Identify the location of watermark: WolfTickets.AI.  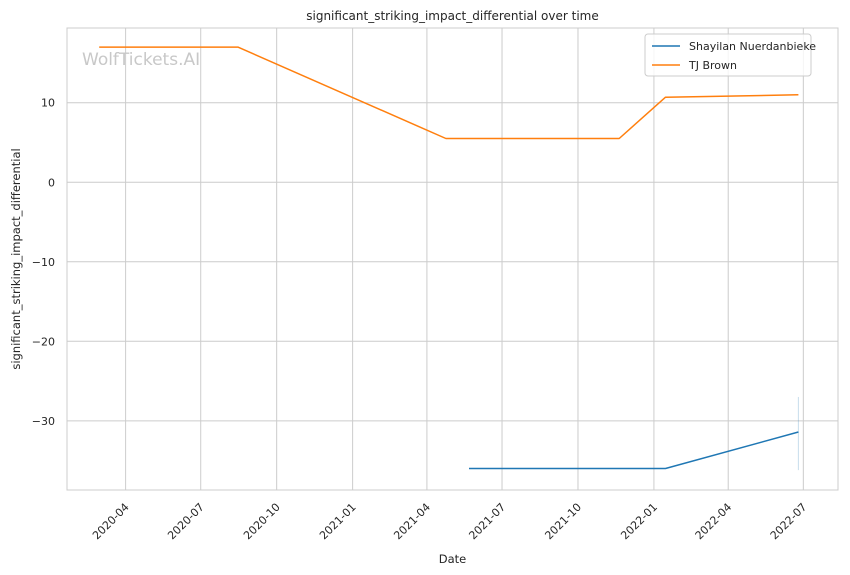
(141, 60).